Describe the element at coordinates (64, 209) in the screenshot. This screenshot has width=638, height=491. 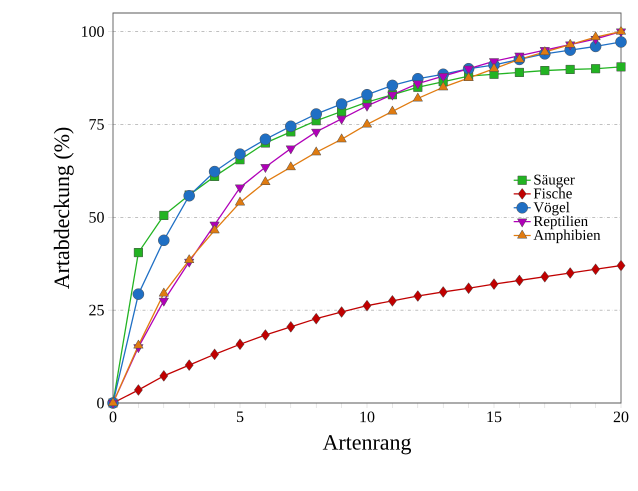
I see `y-axis-title: Artabdeckung (%)` at that location.